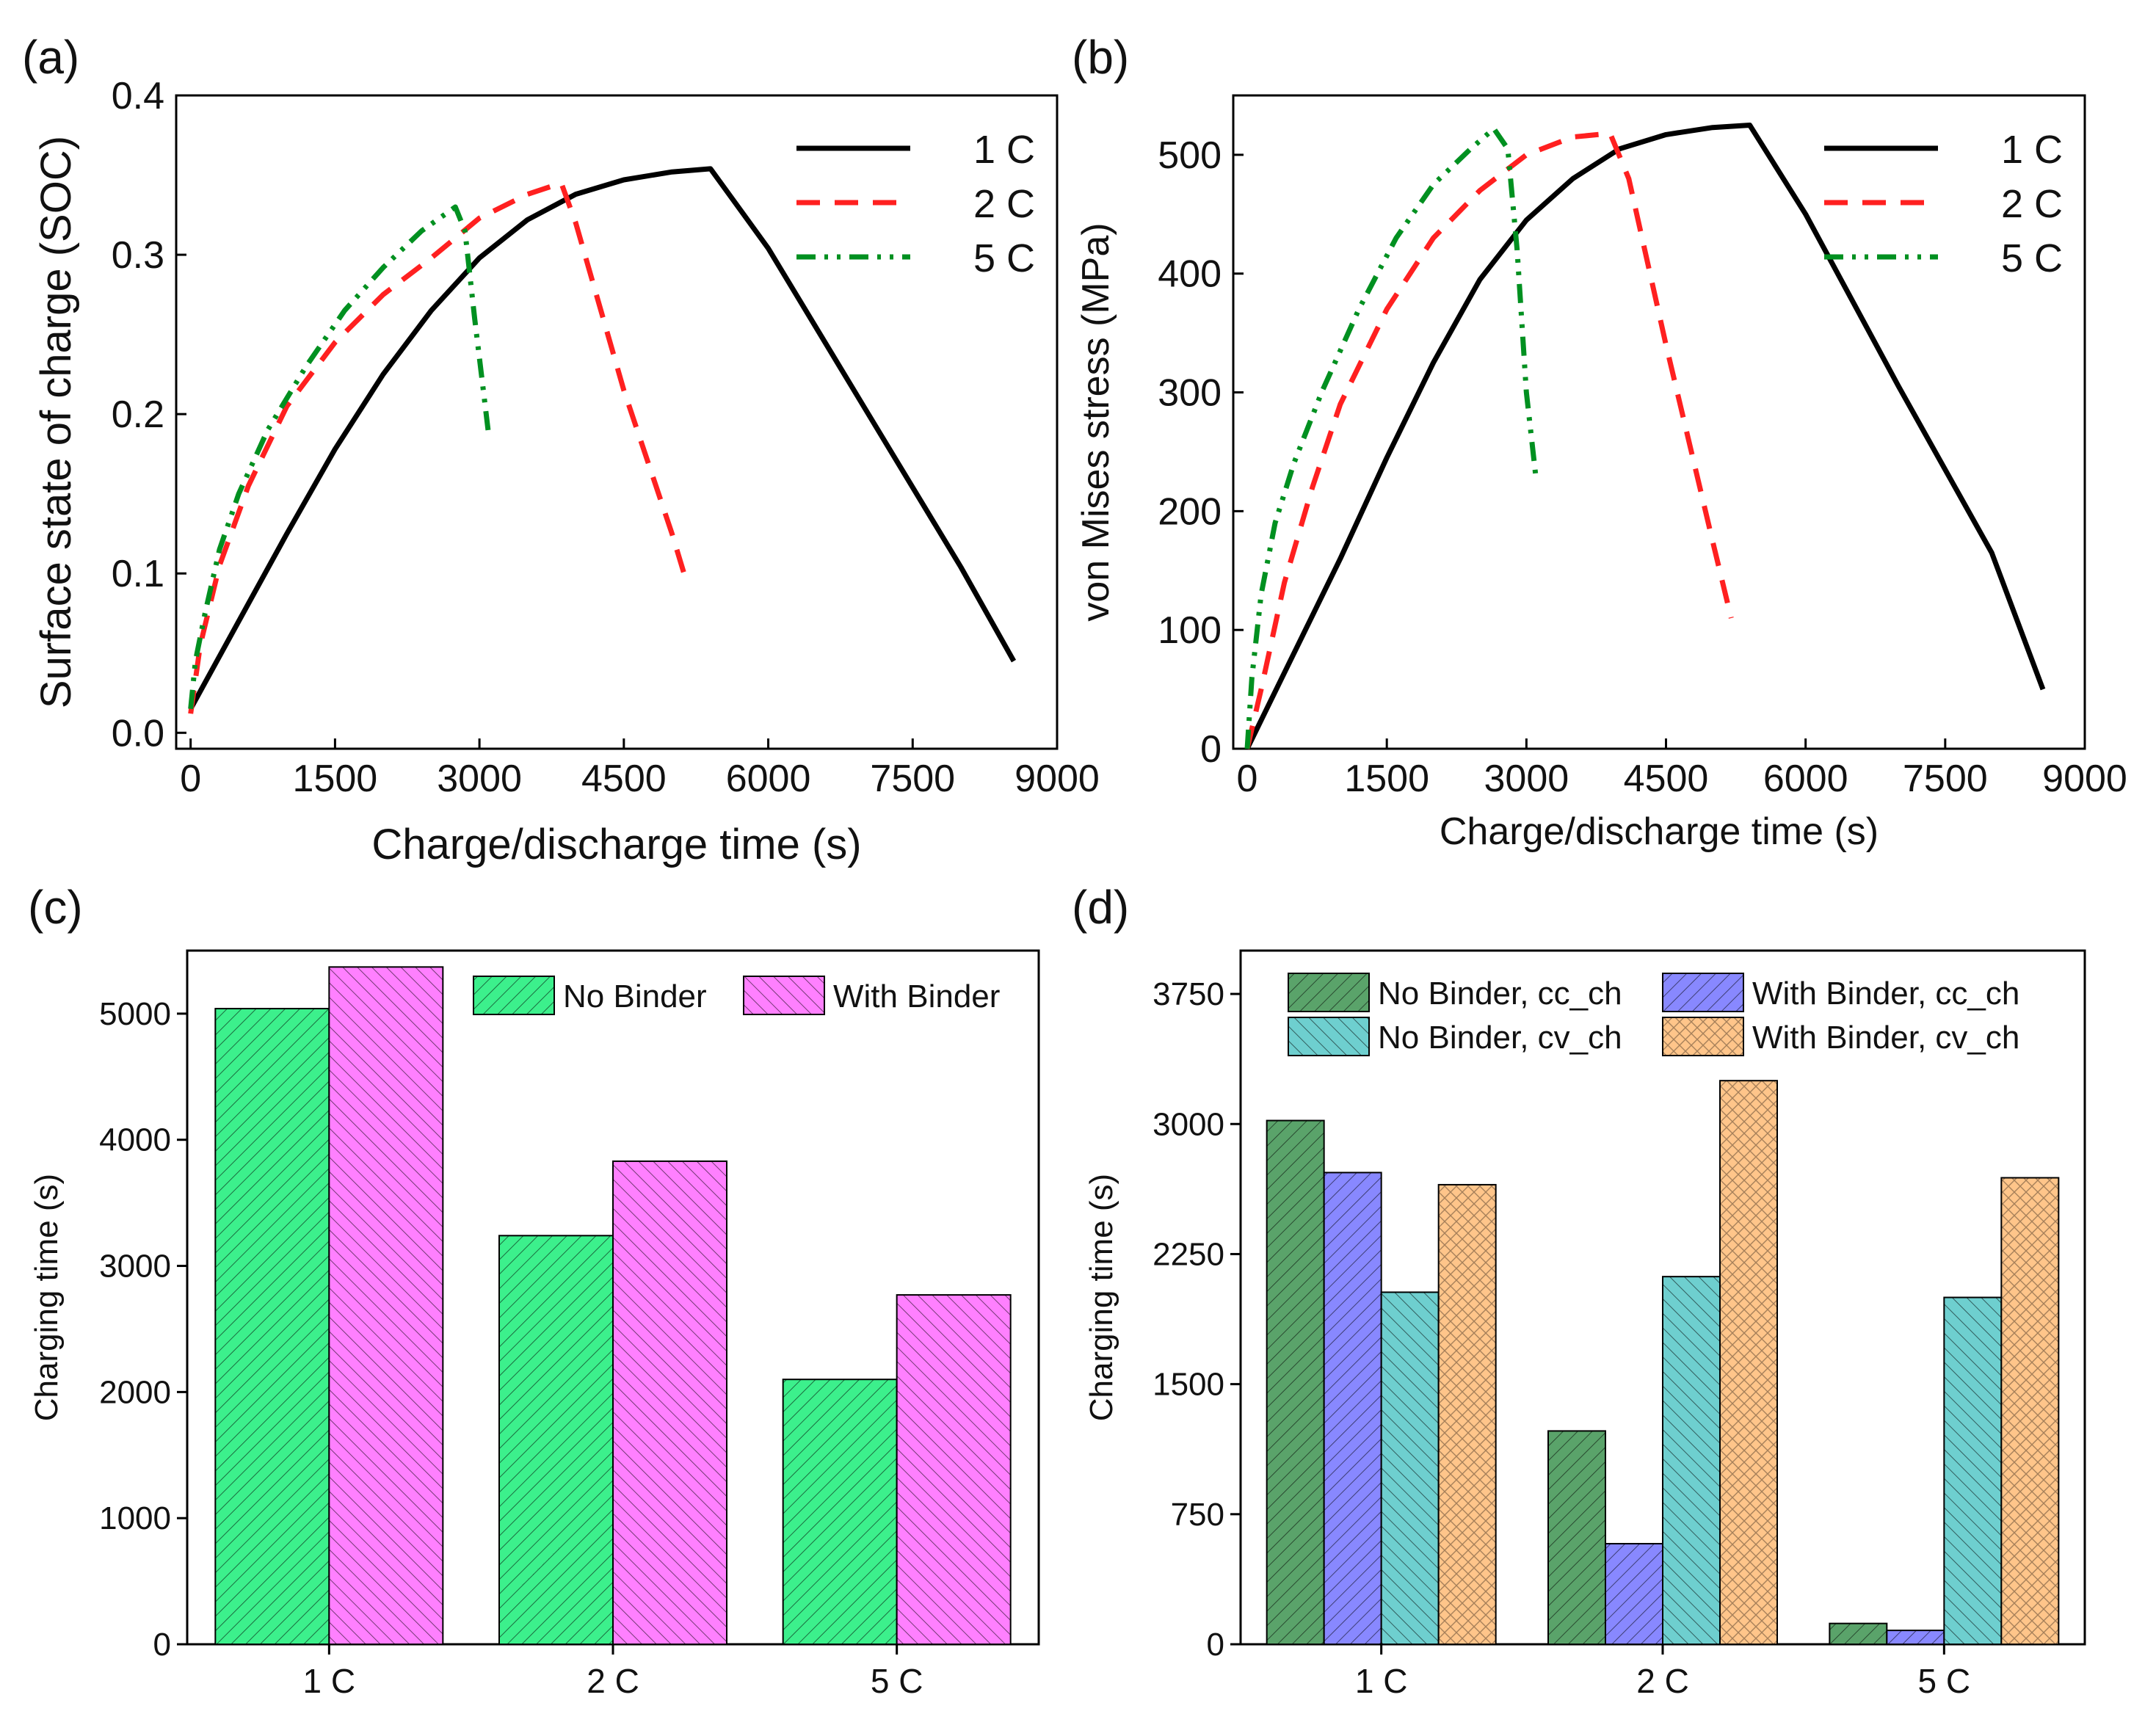 The height and width of the screenshot is (1714, 2156). What do you see at coordinates (1096, 421) in the screenshot?
I see `y-axis-label: von Mises stress (MPa)` at bounding box center [1096, 421].